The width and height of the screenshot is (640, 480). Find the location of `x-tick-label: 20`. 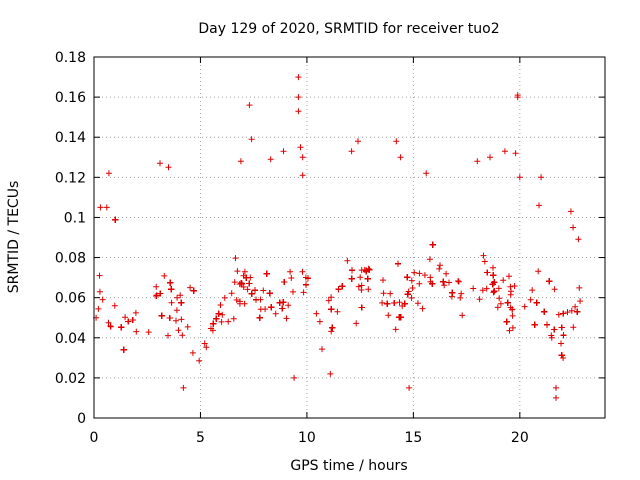

x-tick-label: 20 is located at coordinates (520, 438).